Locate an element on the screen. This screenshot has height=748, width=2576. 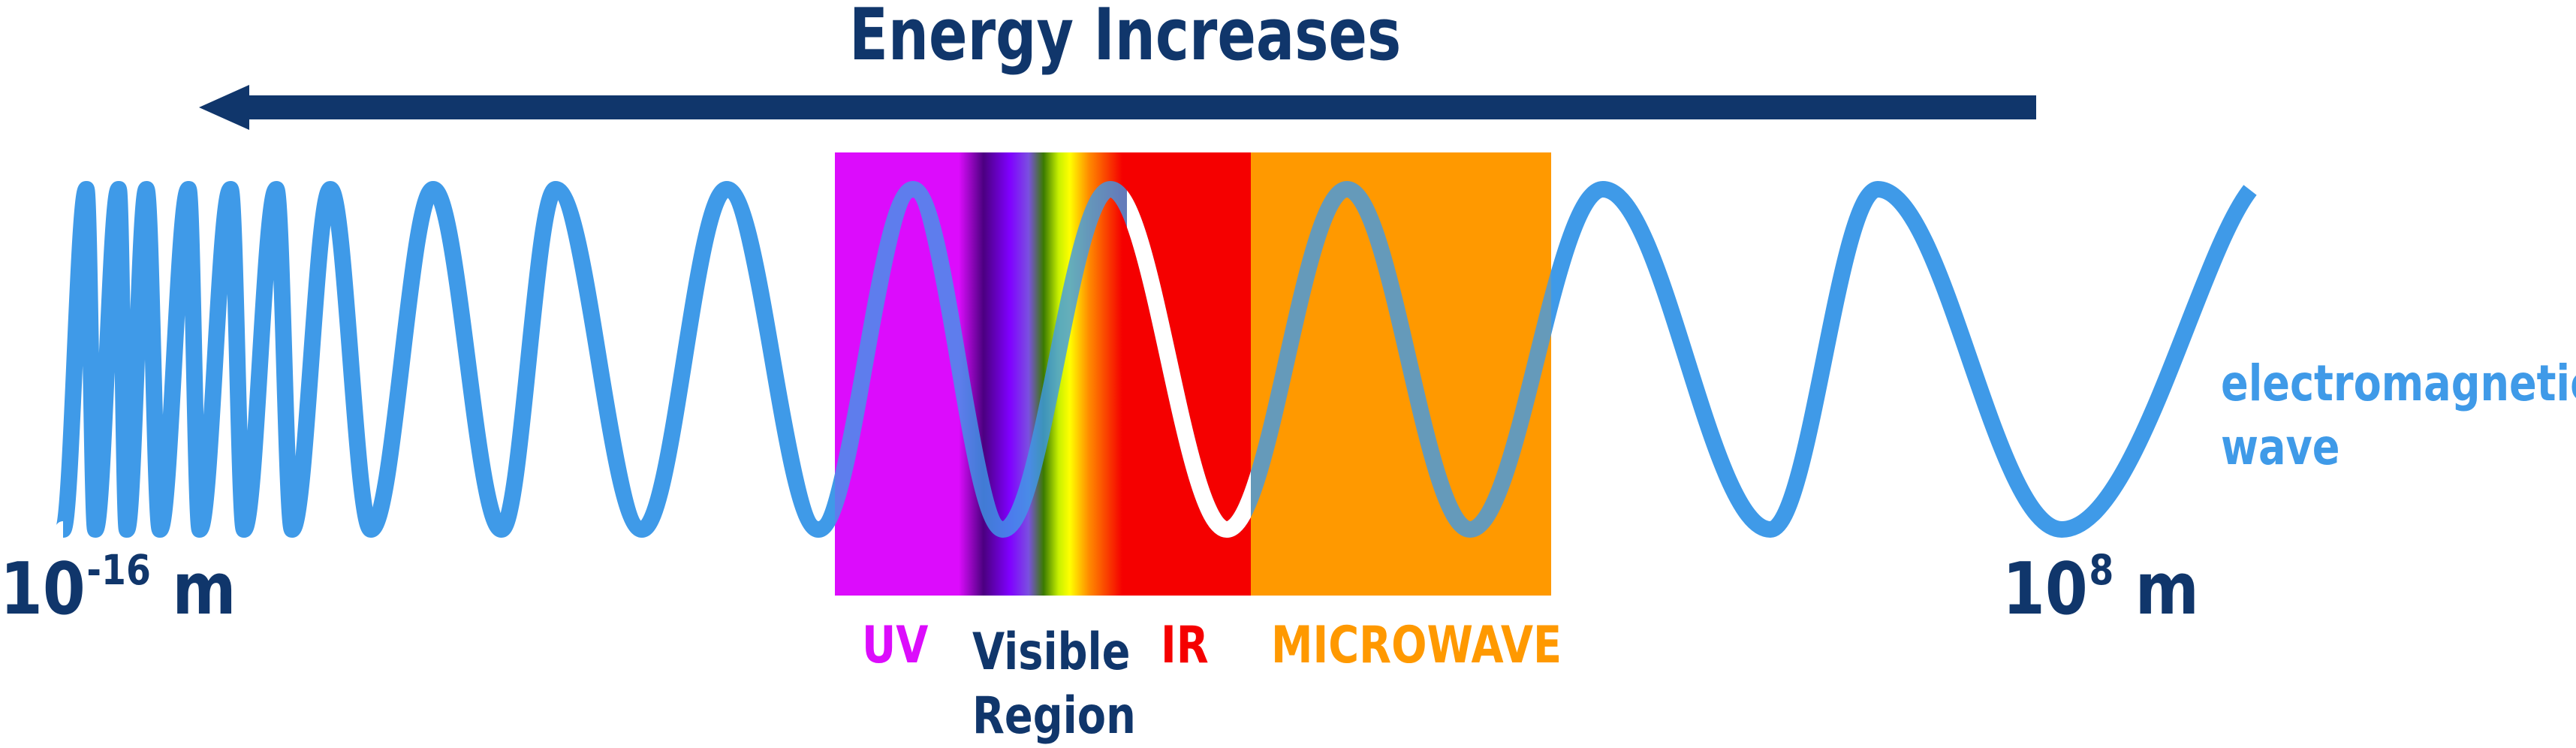
scale-left-unit: m is located at coordinates (204, 589).